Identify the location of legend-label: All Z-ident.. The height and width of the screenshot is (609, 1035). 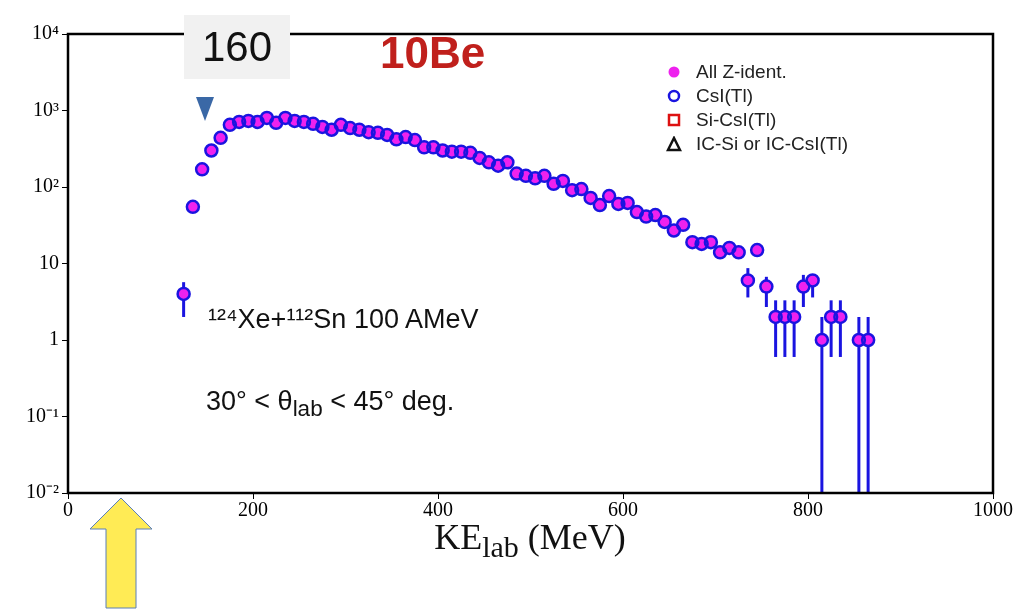
(741, 72).